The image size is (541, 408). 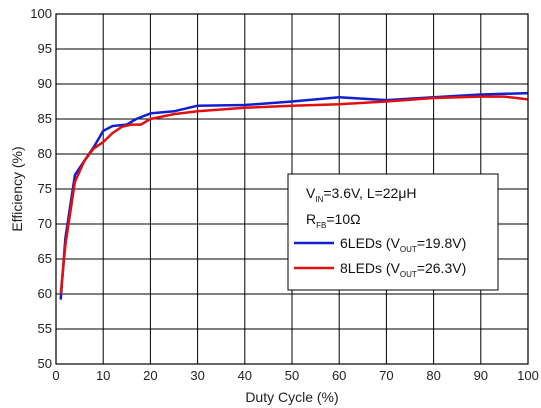 What do you see at coordinates (528, 375) in the screenshot?
I see `x-tick-label: 100` at bounding box center [528, 375].